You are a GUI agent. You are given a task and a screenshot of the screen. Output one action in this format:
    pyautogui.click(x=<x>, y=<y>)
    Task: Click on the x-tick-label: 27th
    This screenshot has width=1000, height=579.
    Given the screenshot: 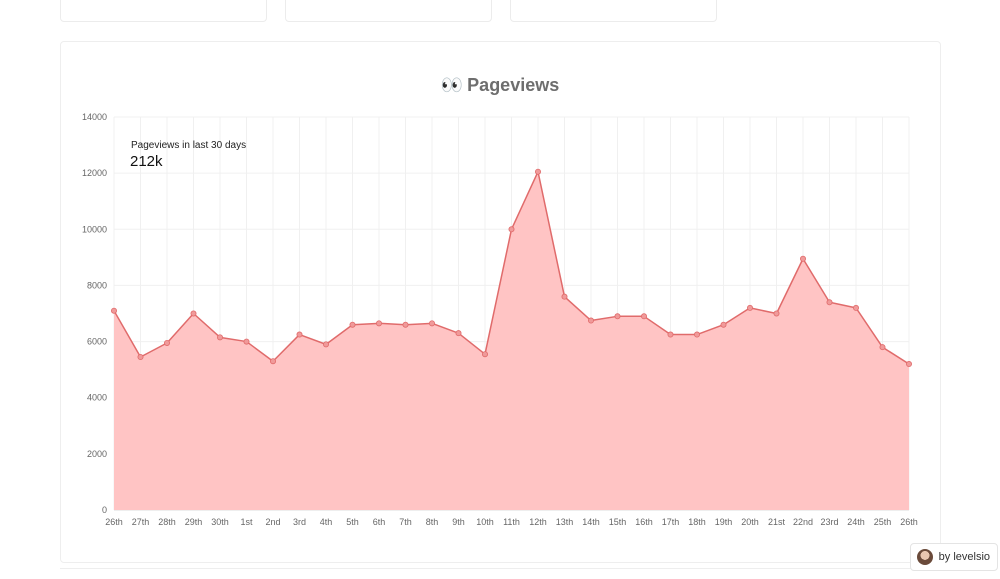 What is the action you would take?
    pyautogui.click(x=141, y=522)
    